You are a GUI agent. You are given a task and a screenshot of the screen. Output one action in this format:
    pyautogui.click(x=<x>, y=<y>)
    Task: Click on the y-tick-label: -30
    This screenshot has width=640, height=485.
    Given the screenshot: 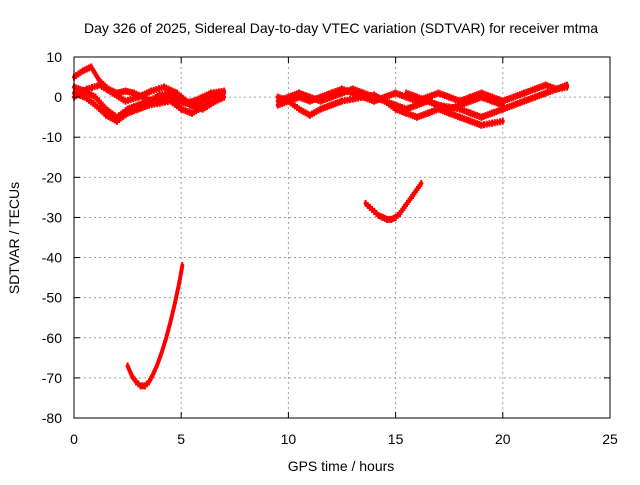 What is the action you would take?
    pyautogui.click(x=52, y=217)
    